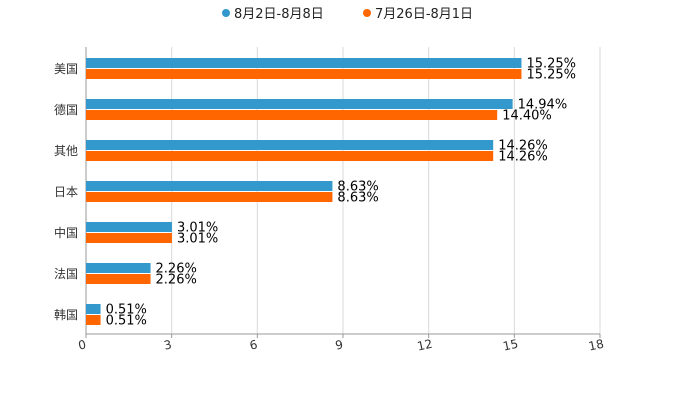  What do you see at coordinates (425, 345) in the screenshot?
I see `x-tick-label: 12` at bounding box center [425, 345].